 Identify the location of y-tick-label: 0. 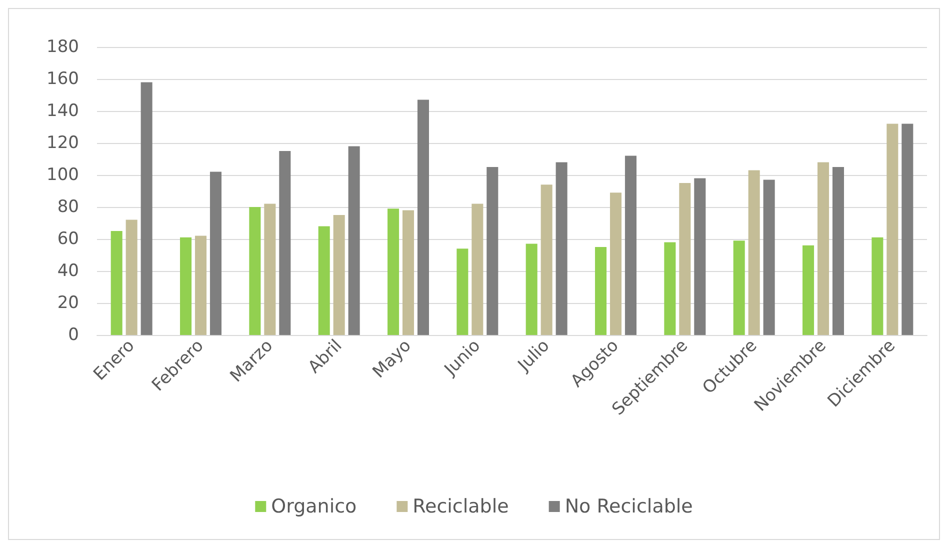
(73, 335).